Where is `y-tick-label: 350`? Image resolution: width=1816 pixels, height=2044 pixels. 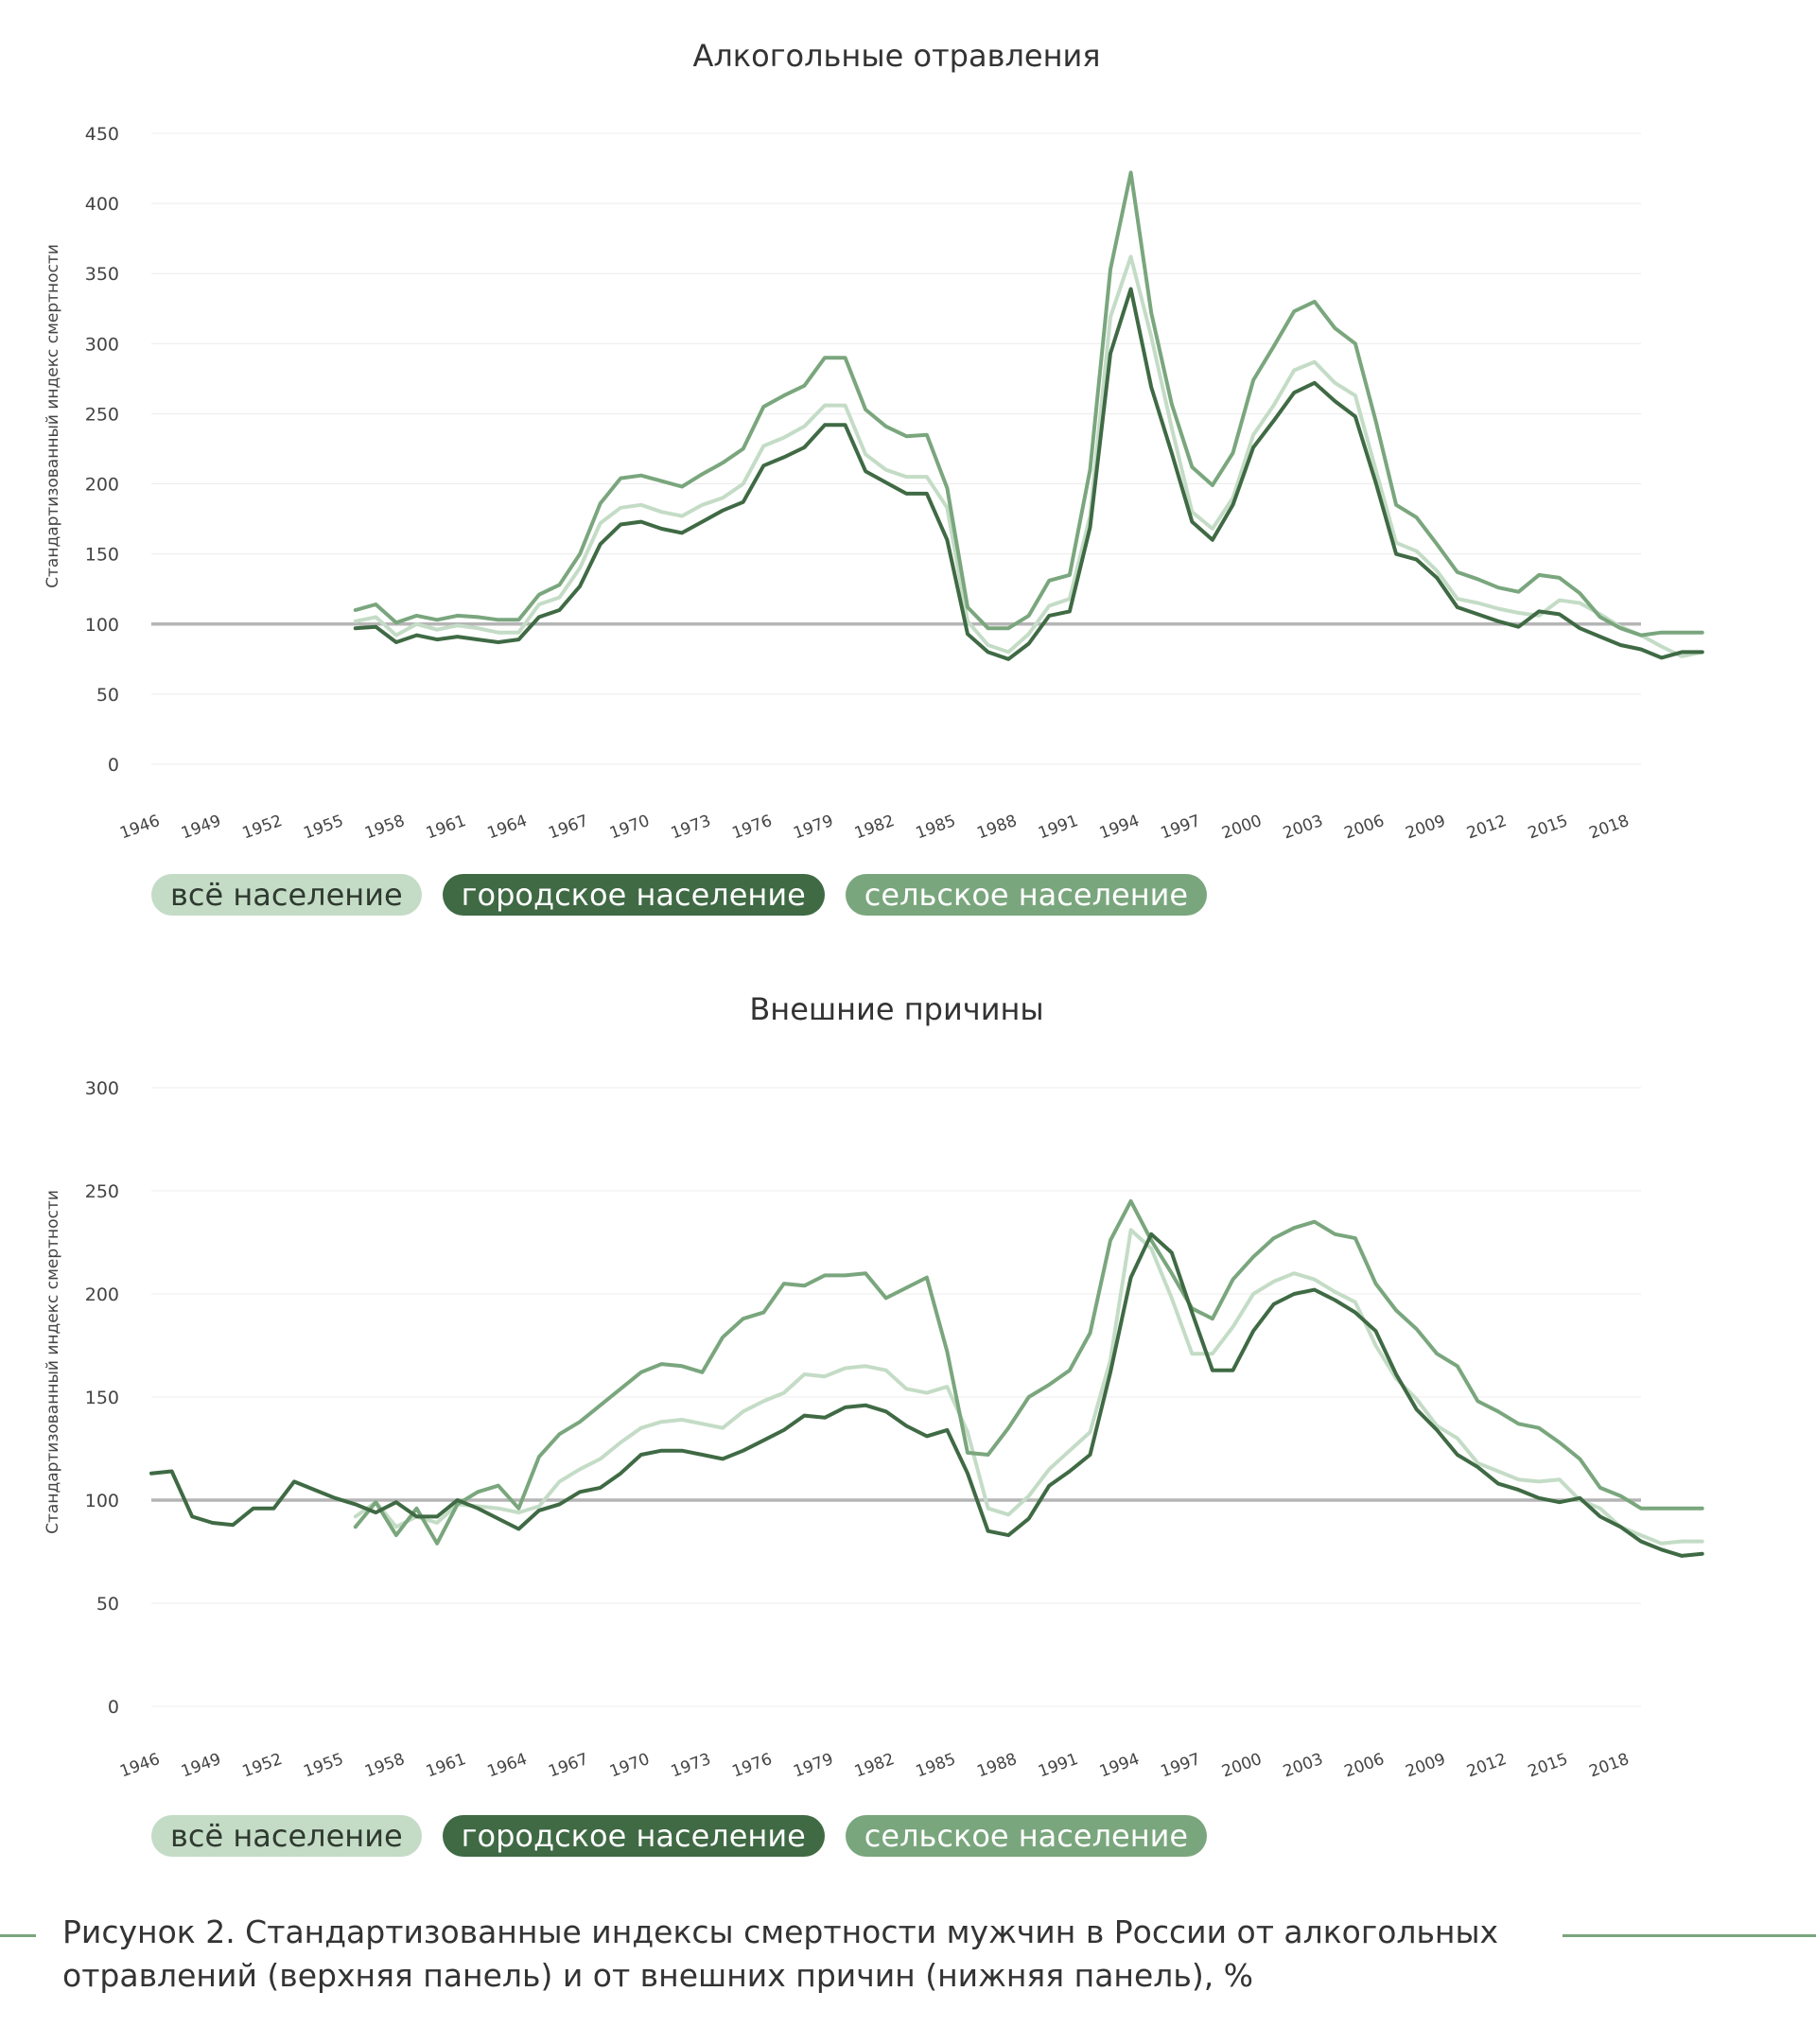
y-tick-label: 350 is located at coordinates (102, 274).